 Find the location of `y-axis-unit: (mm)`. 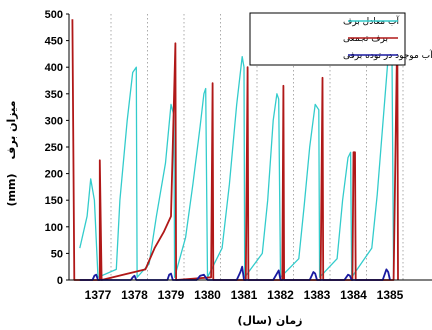

y-axis-unit: (mm) is located at coordinates (11, 190).